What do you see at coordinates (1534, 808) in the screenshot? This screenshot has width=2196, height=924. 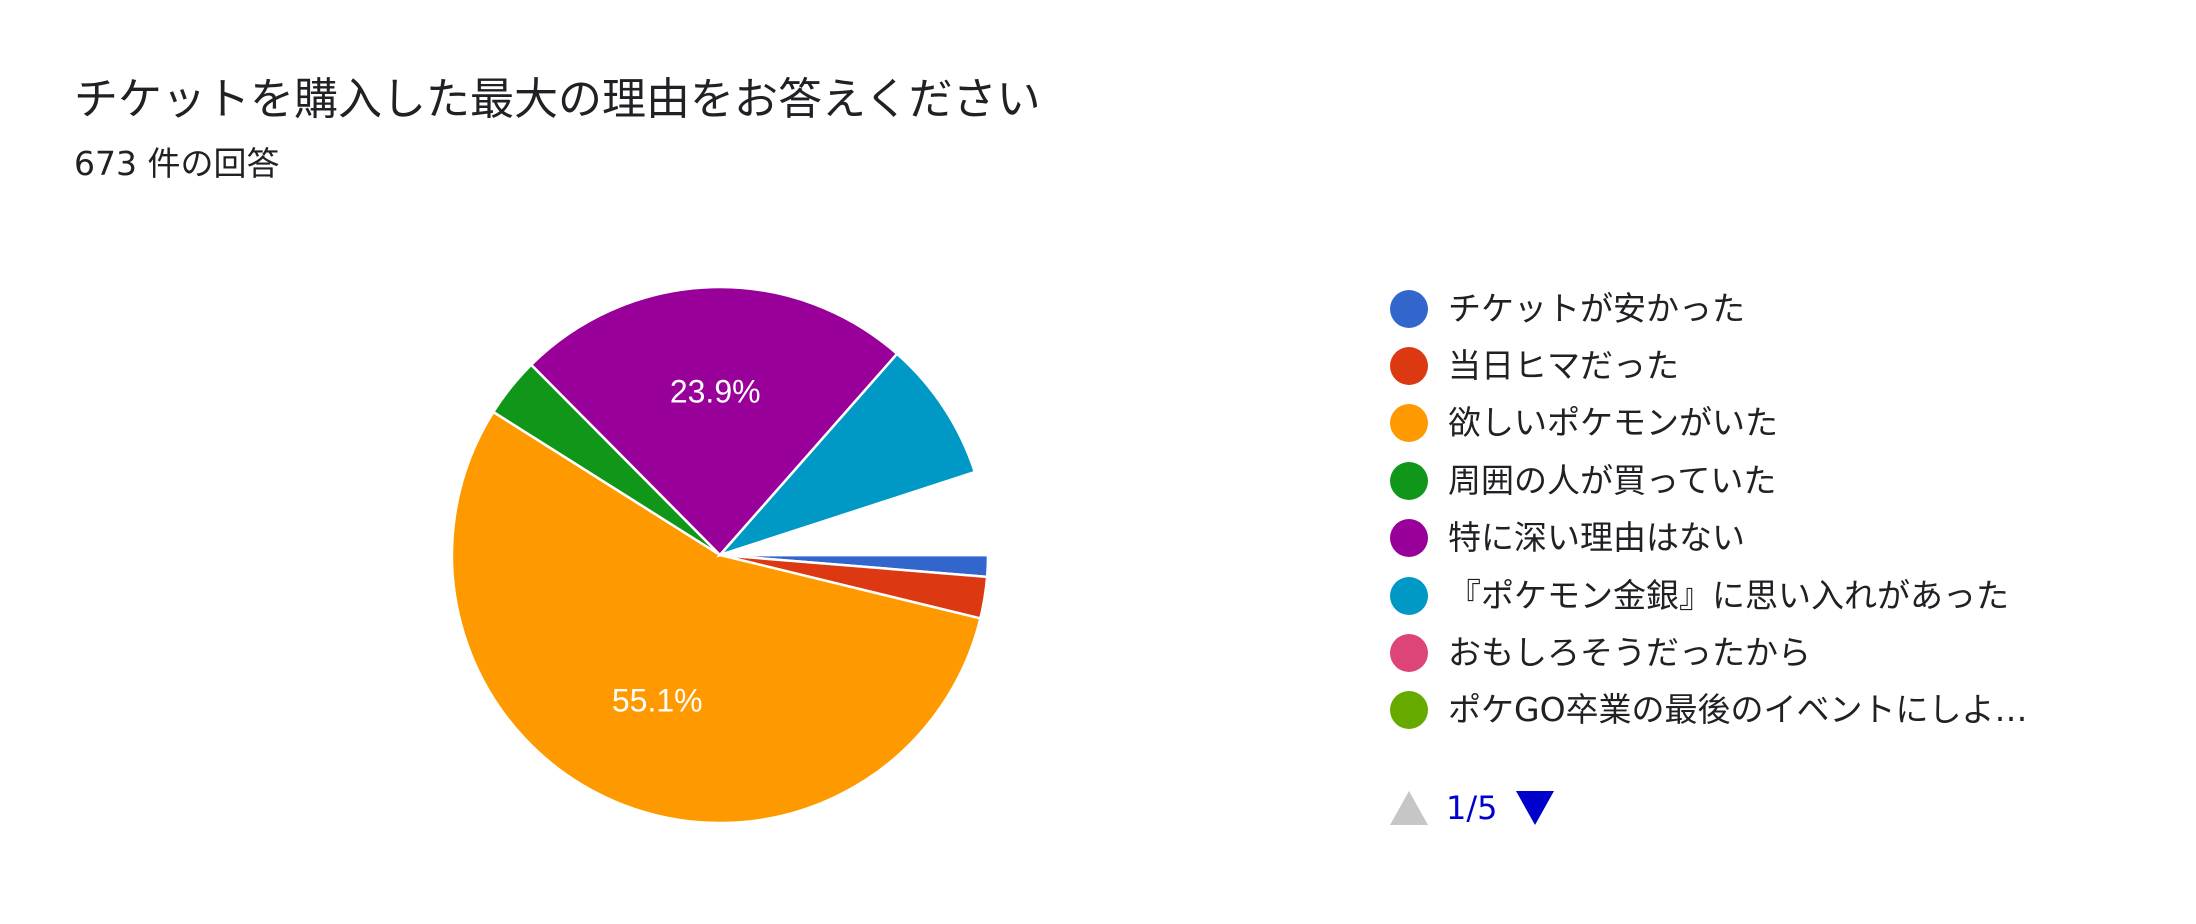 I see `next-page-icon` at bounding box center [1534, 808].